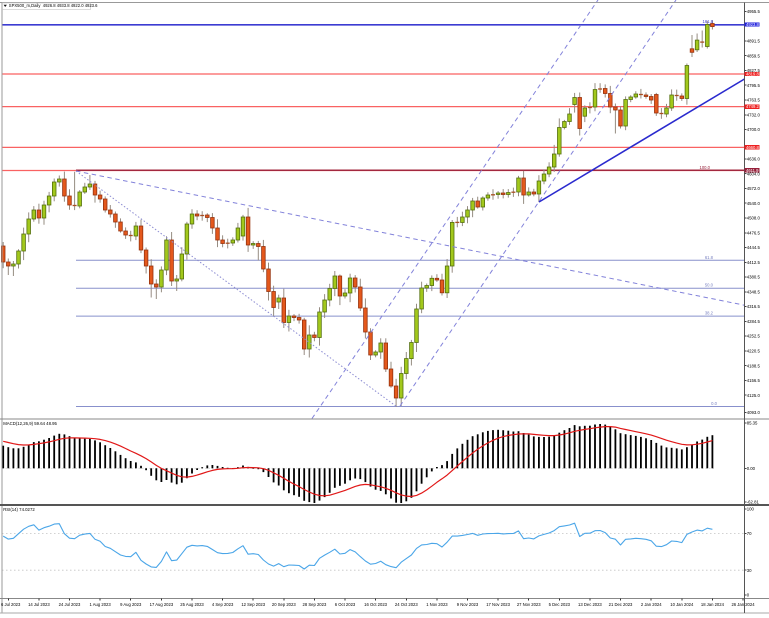  What do you see at coordinates (754, 188) in the screenshot?
I see `svg-text: 4572.0` at bounding box center [754, 188].